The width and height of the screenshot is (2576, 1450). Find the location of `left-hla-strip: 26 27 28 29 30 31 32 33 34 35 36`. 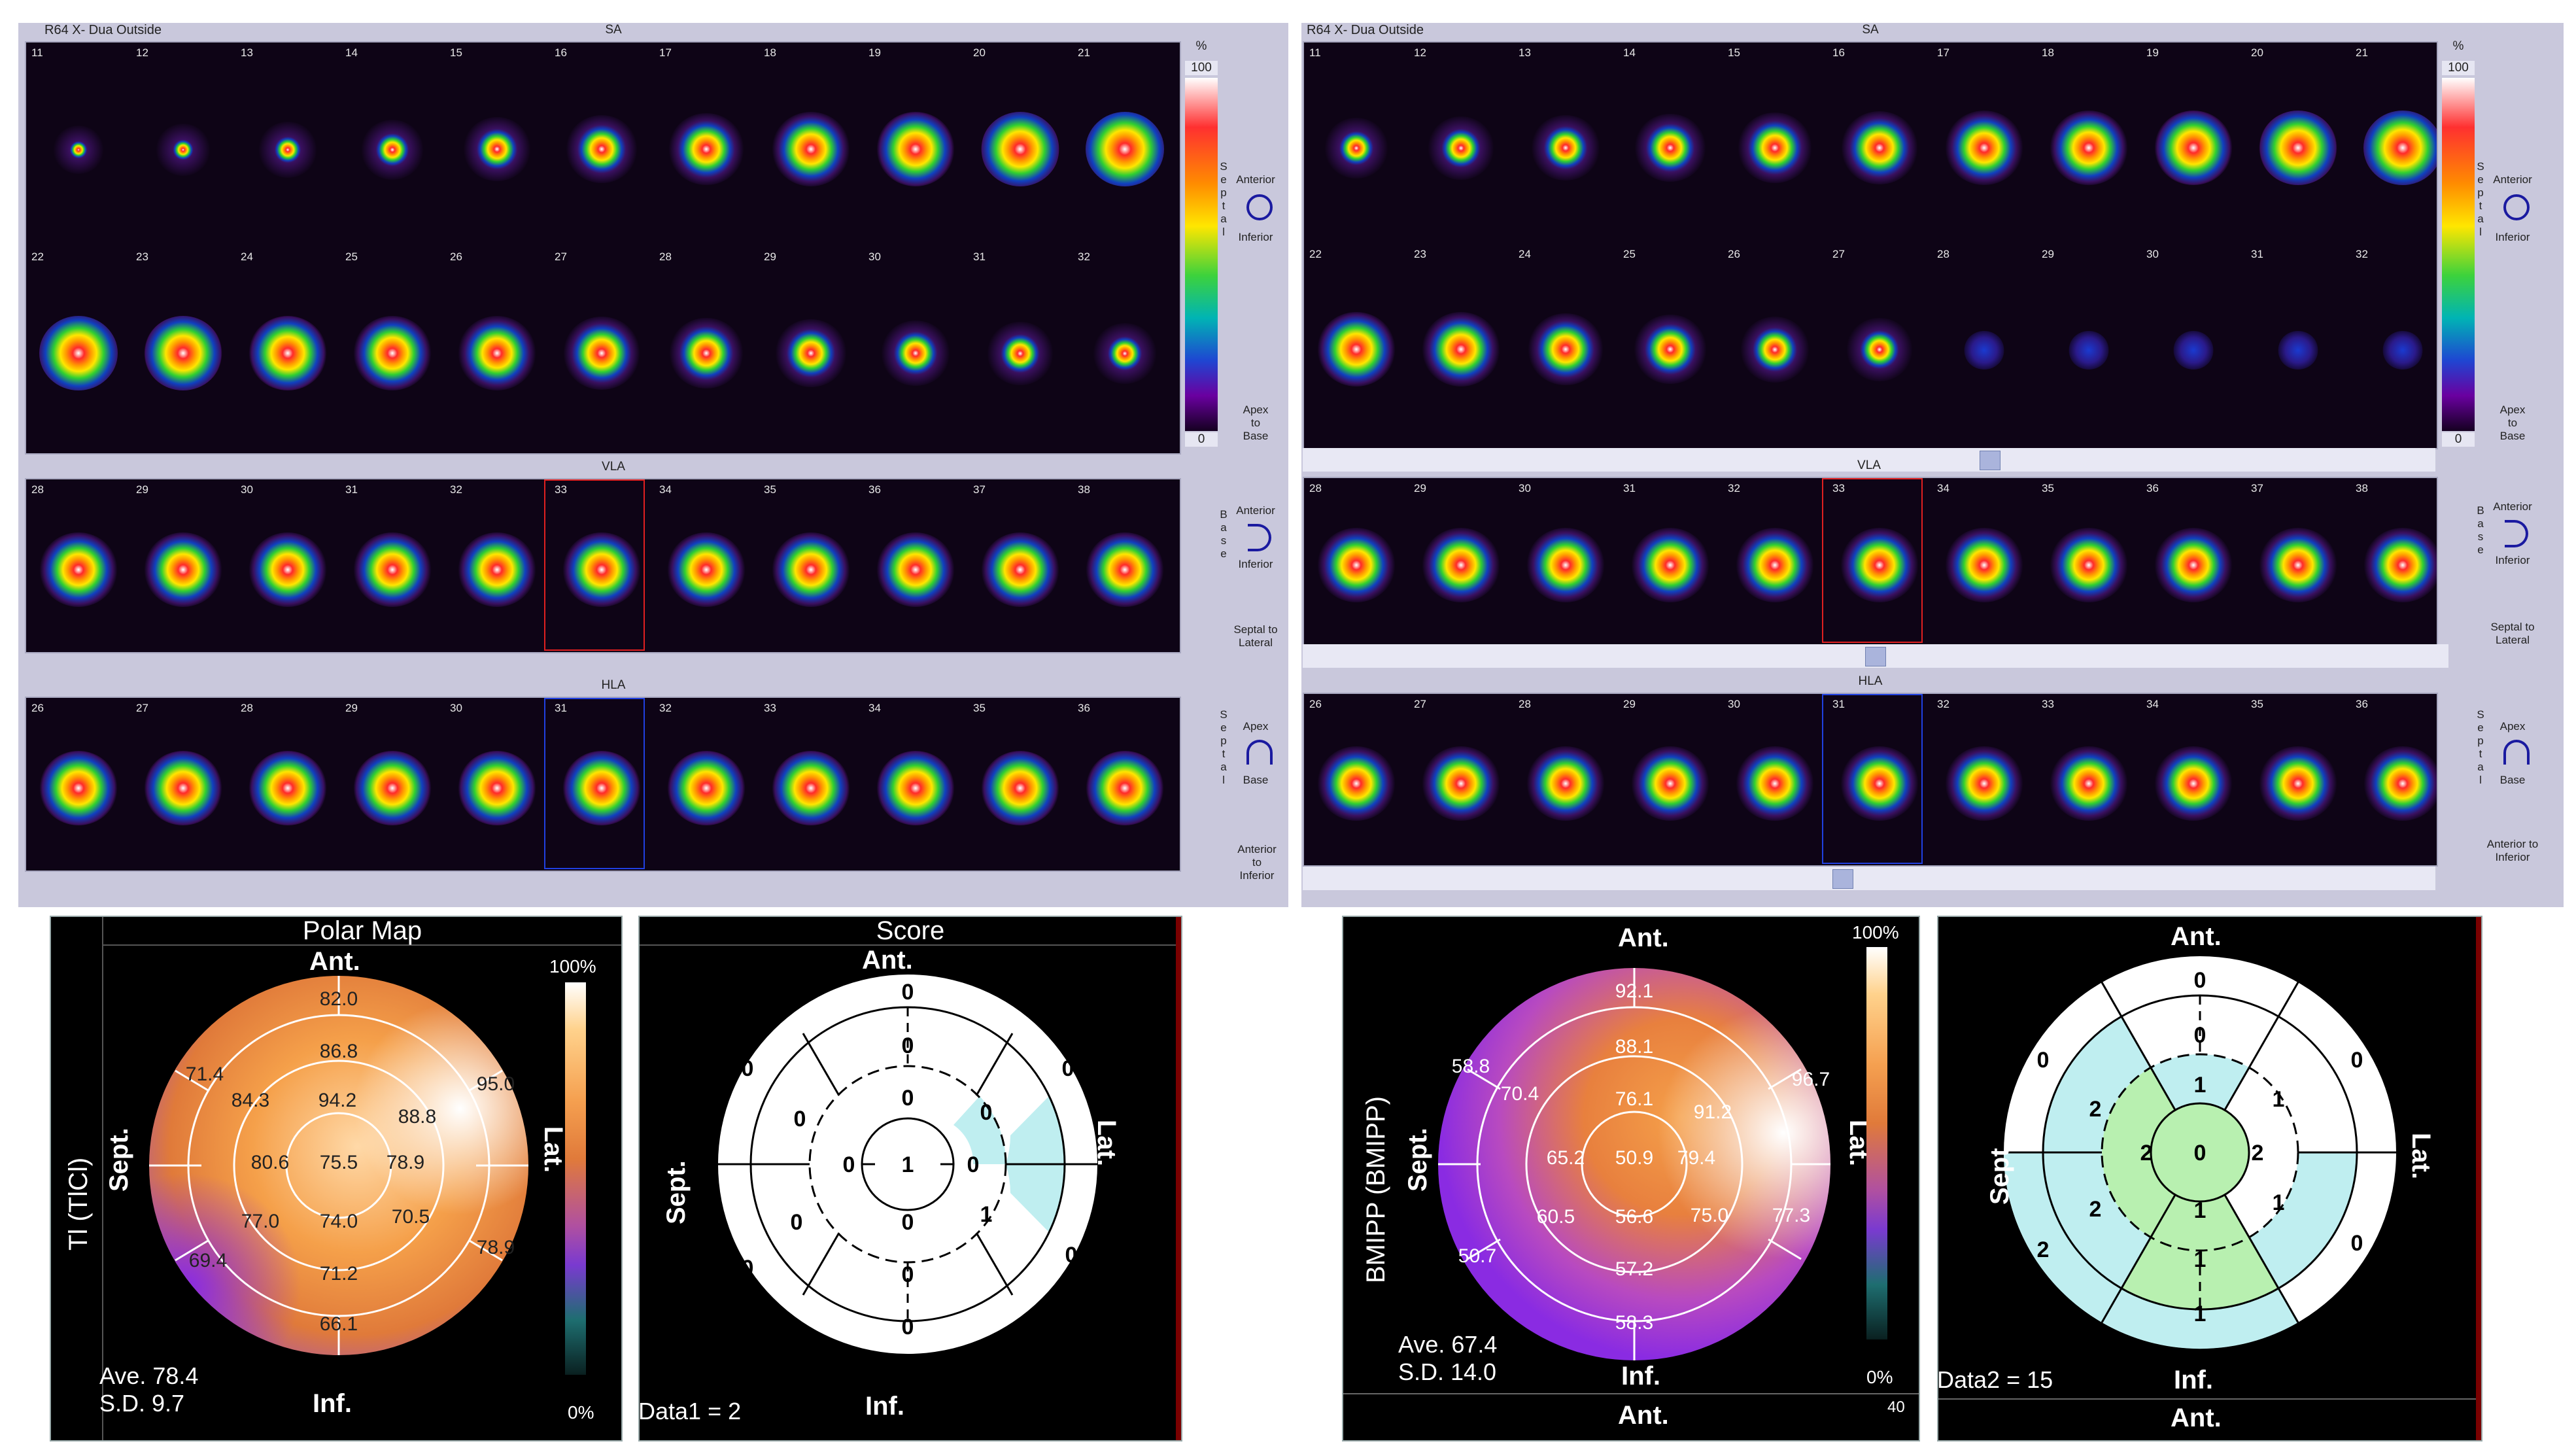

left-hla-strip: 26 27 28 29 30 31 32 33 34 35 36 is located at coordinates (603, 785).